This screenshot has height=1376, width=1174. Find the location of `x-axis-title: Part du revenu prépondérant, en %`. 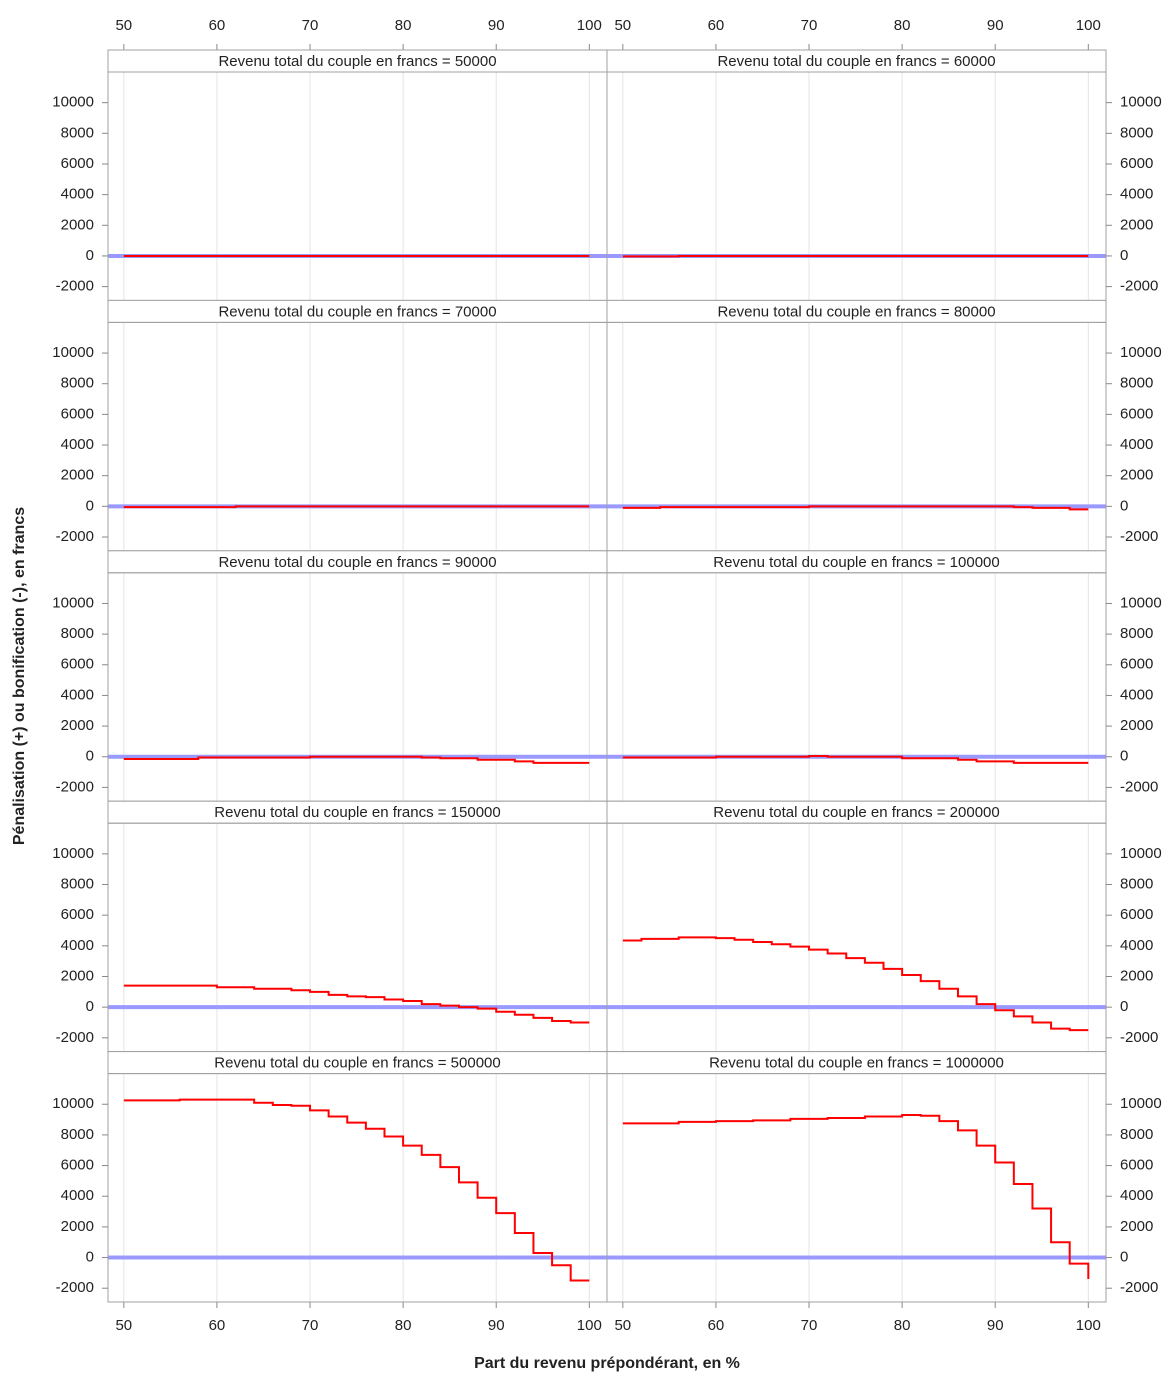

x-axis-title: Part du revenu prépondérant, en % is located at coordinates (607, 1363).